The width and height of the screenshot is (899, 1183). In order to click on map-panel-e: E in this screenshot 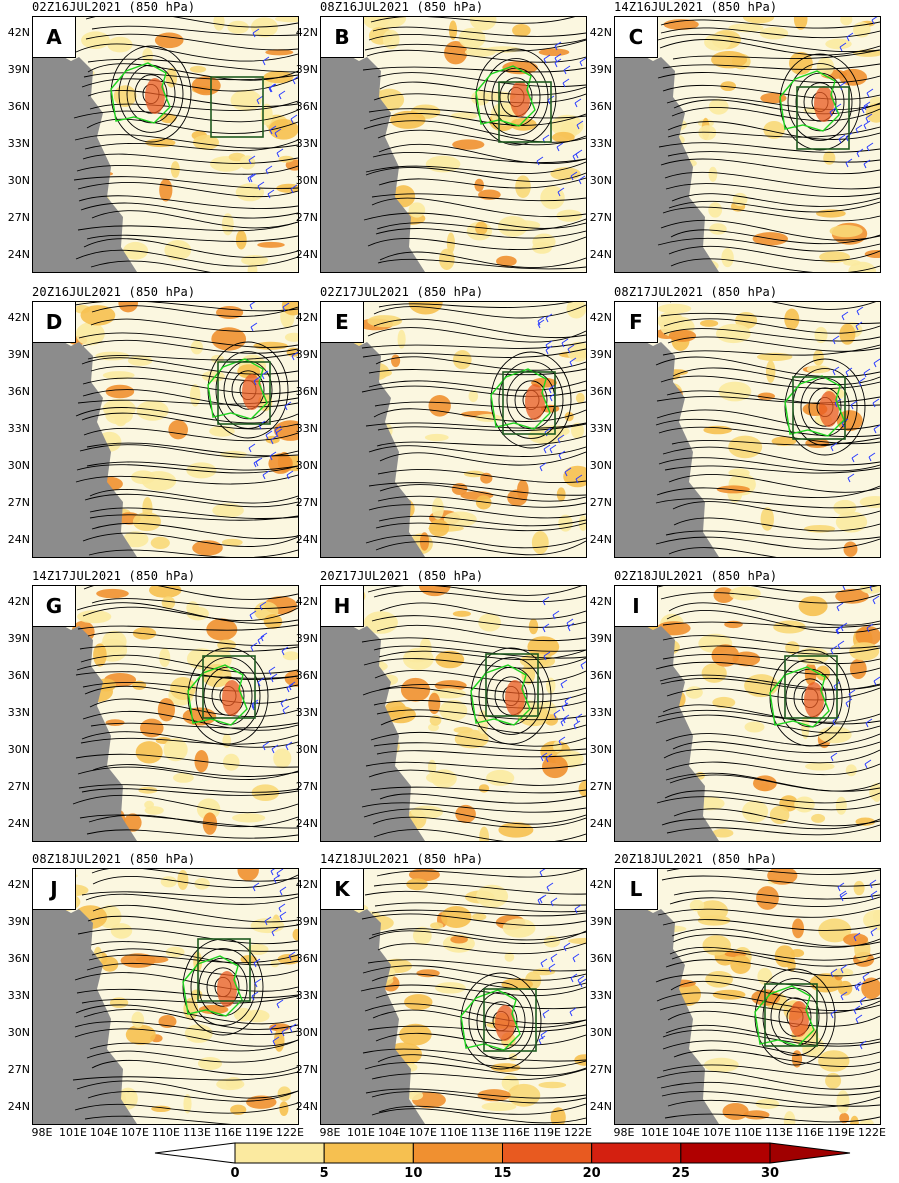, I will do `click(453, 429)`.